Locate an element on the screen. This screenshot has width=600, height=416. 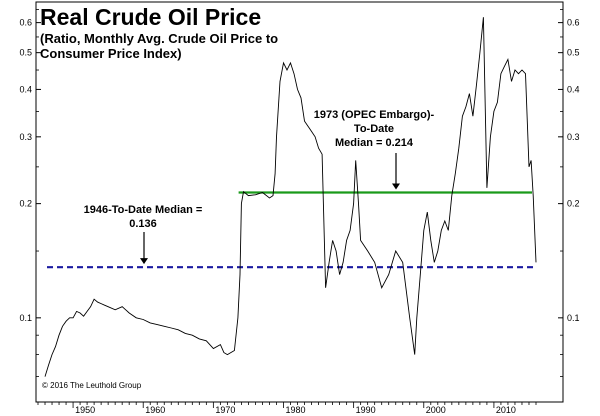
subtitle-line-2: Consumer Price Index) is located at coordinates (111, 53).